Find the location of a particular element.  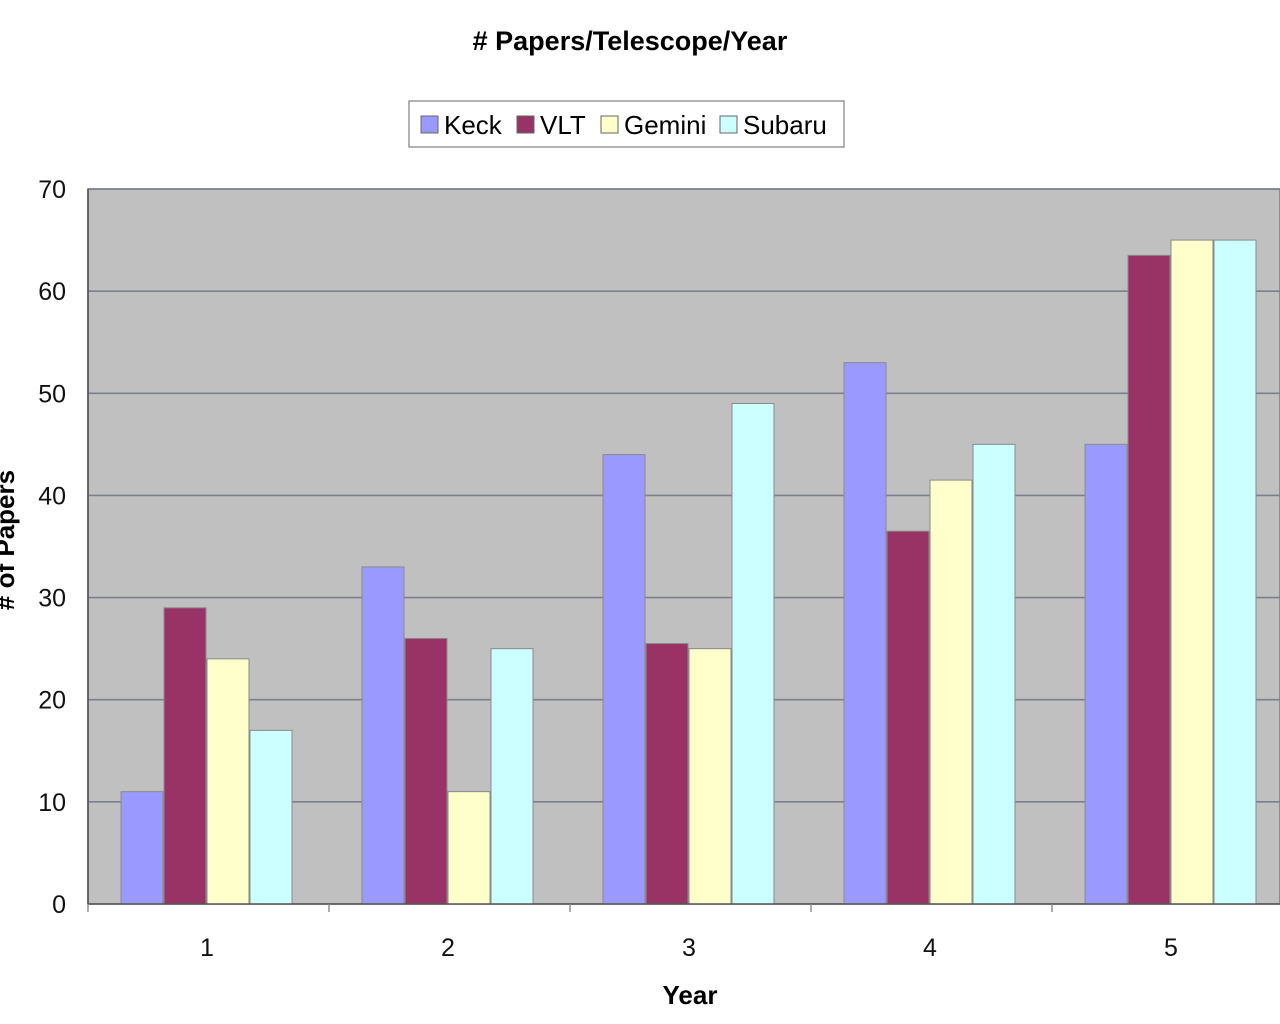

x-tick-label: 1 is located at coordinates (207, 948).